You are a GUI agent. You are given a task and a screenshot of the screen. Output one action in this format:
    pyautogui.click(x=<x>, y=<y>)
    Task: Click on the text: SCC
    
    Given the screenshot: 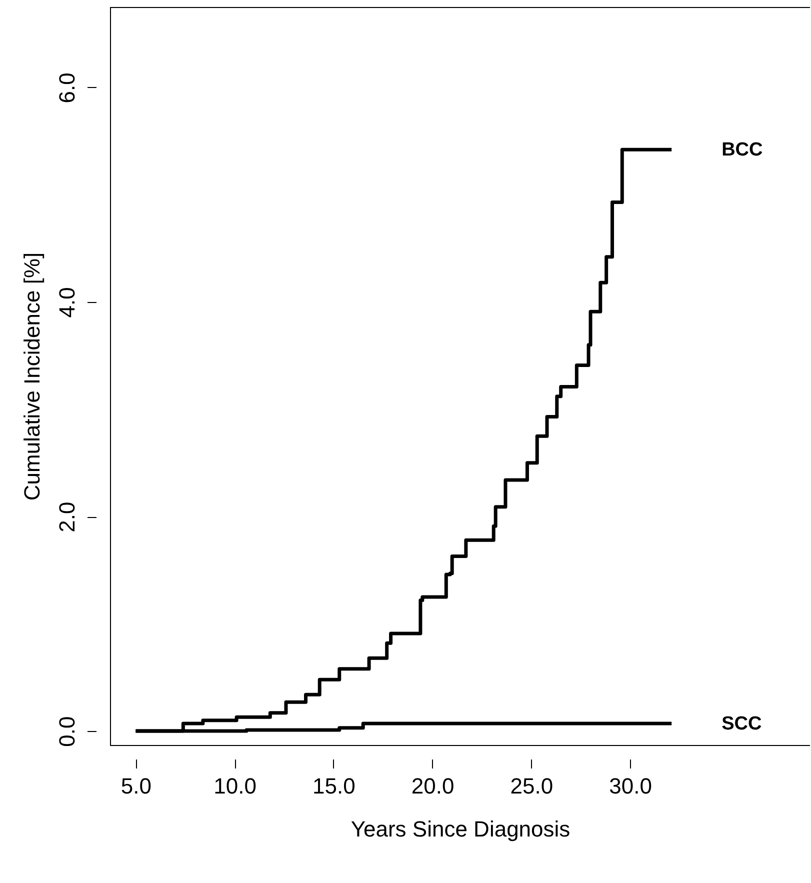 What is the action you would take?
    pyautogui.click(x=742, y=724)
    